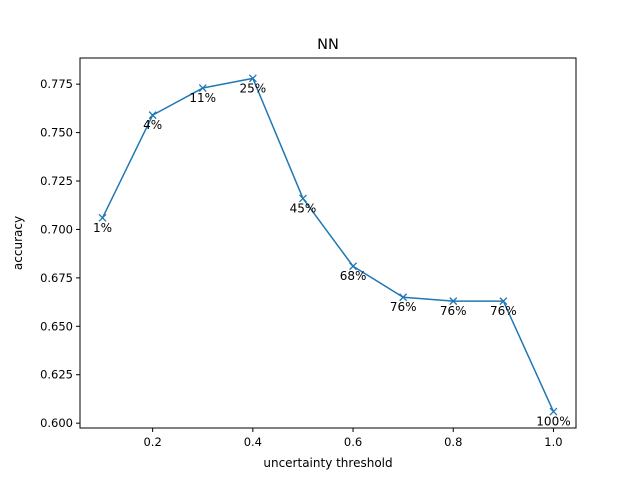  Describe the element at coordinates (327, 463) in the screenshot. I see `x-axis-label: uncertainty threshold` at that location.